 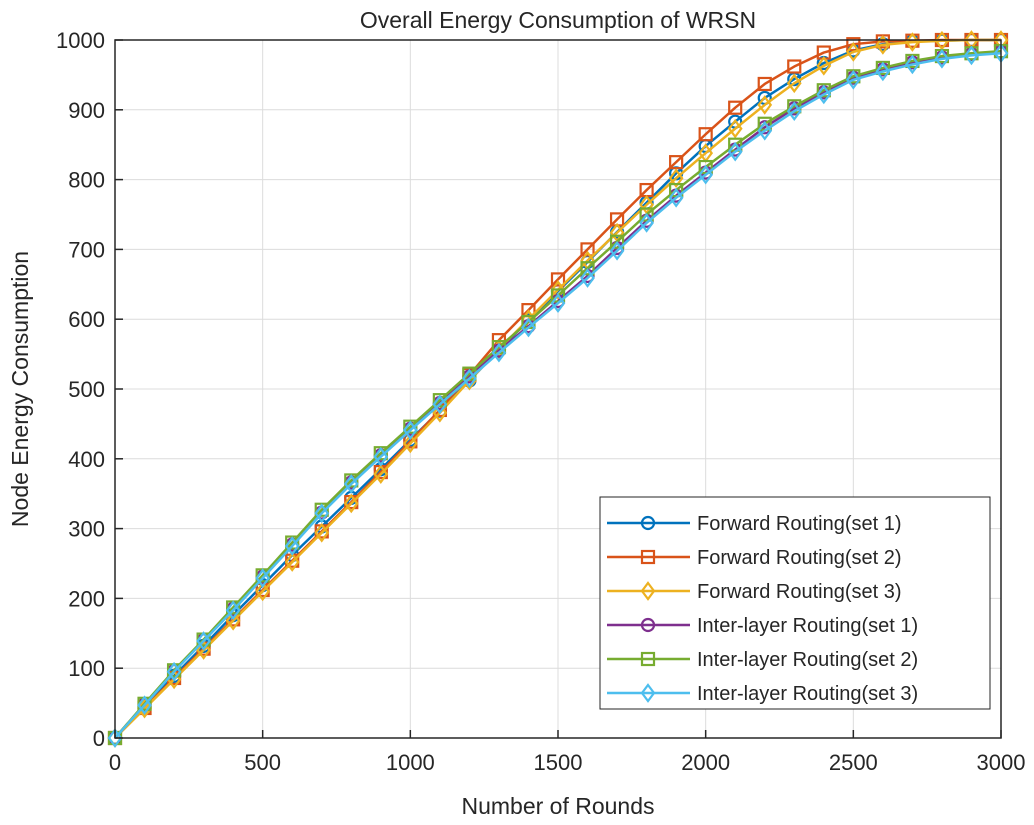 What do you see at coordinates (86, 389) in the screenshot?
I see `y-tick-label: 500` at bounding box center [86, 389].